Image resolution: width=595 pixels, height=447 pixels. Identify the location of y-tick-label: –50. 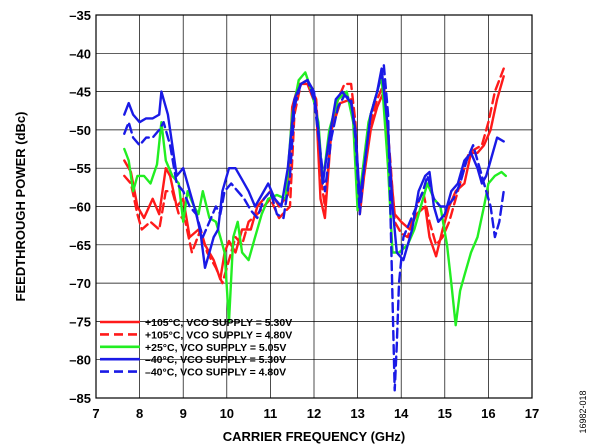
(80, 130).